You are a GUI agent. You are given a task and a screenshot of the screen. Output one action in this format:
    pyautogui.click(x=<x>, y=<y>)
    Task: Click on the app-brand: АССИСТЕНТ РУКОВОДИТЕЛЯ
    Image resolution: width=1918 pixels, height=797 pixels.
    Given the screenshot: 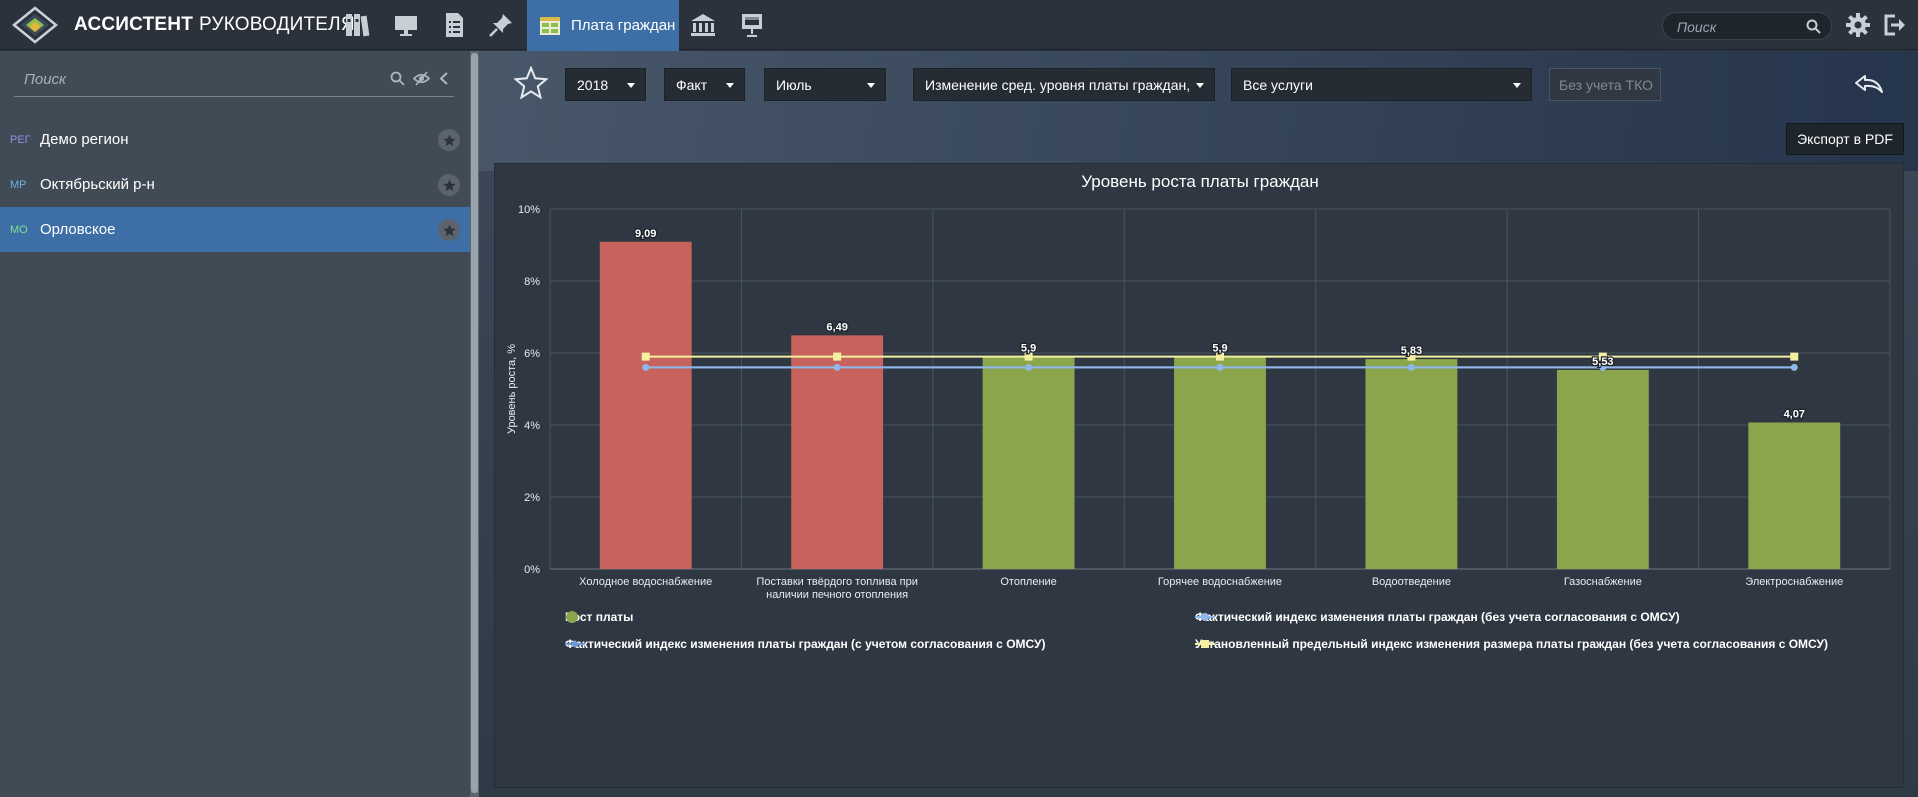 What is the action you would take?
    pyautogui.click(x=214, y=25)
    